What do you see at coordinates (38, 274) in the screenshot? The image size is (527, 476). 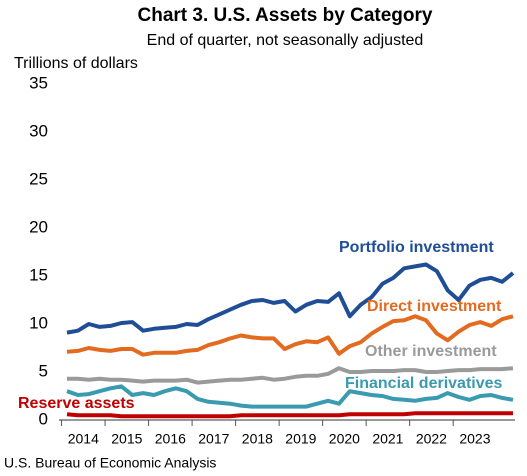 I see `y-tick-label: 15` at bounding box center [38, 274].